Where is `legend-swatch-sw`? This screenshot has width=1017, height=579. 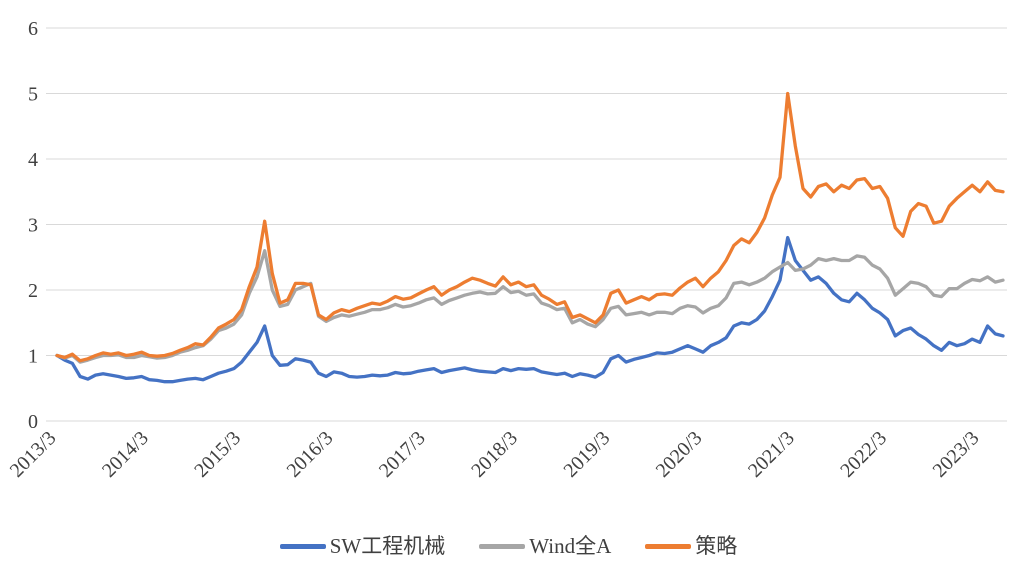 legend-swatch-sw is located at coordinates (302, 546).